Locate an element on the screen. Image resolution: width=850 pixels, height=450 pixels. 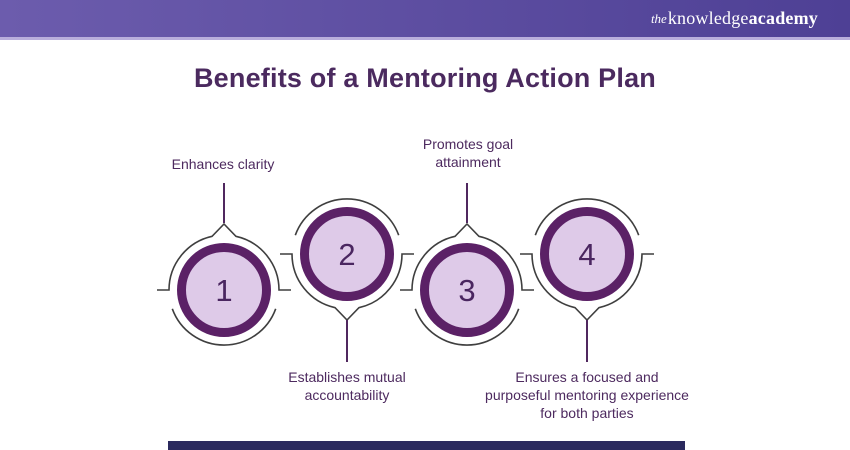
step-2-label: Establishes mutual accountability is located at coordinates (347, 386).